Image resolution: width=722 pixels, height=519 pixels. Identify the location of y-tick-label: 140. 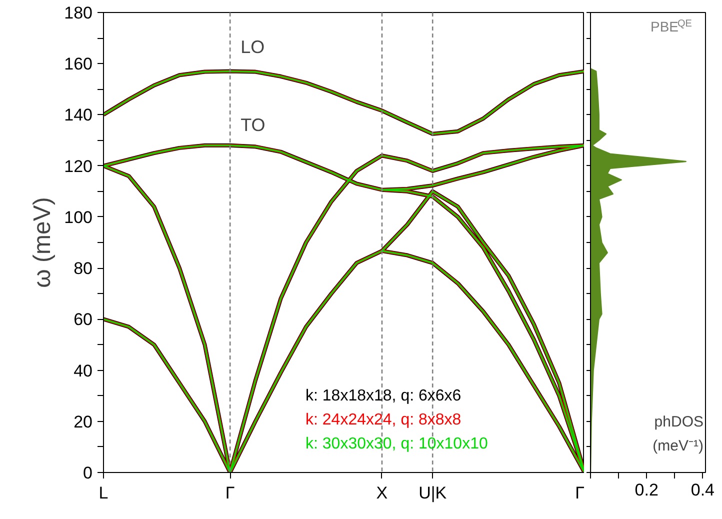
(78, 115).